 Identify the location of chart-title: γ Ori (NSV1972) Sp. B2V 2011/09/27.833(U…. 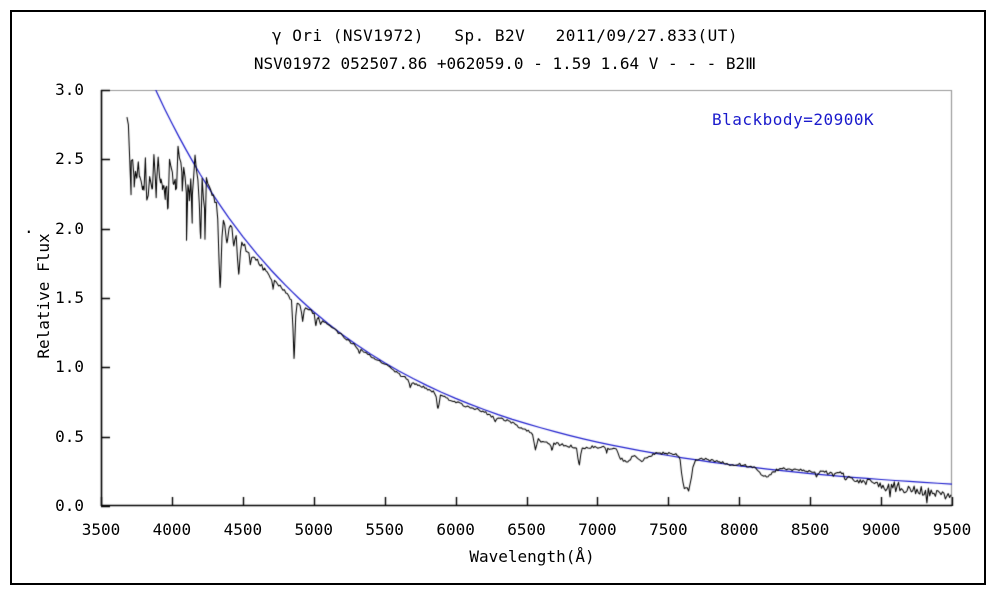
(505, 35).